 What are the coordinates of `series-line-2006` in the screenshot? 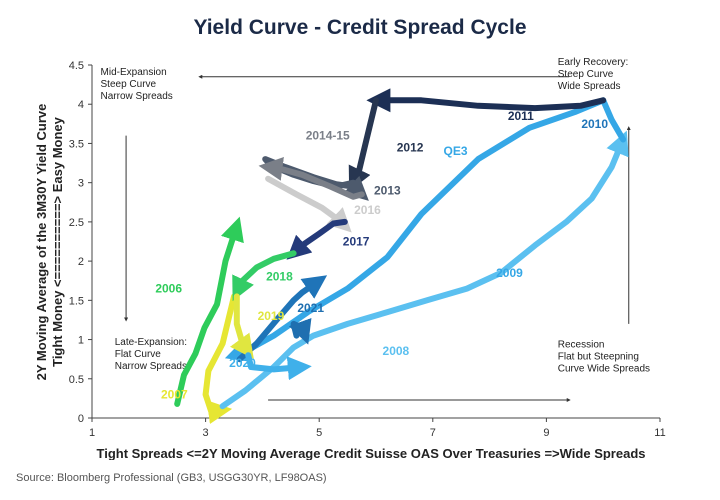 It's located at (209, 311).